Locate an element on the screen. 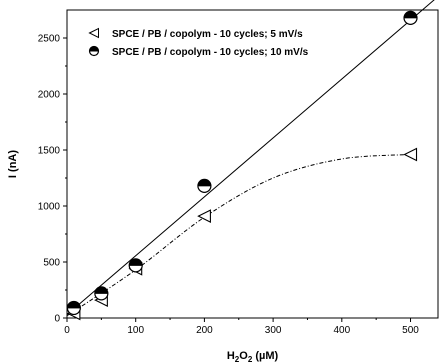 Image resolution: width=441 pixels, height=364 pixels. legend-label-5mvs: SPCE / PB / copolym - 10 cycles; 5 mV/s is located at coordinates (207, 34).